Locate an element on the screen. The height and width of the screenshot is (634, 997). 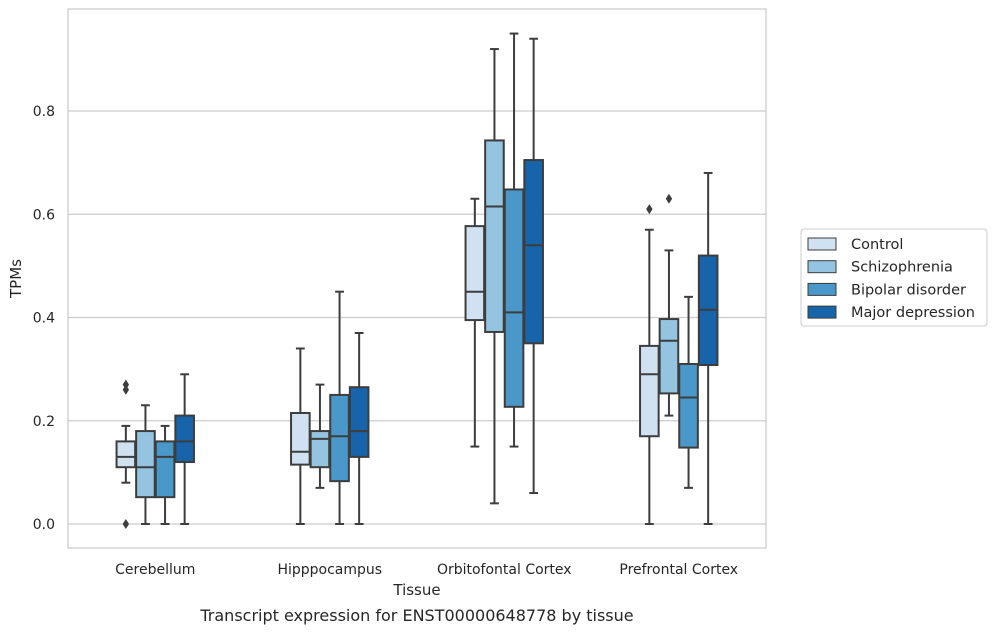
y-axis-label: TPMs is located at coordinates (16, 279).